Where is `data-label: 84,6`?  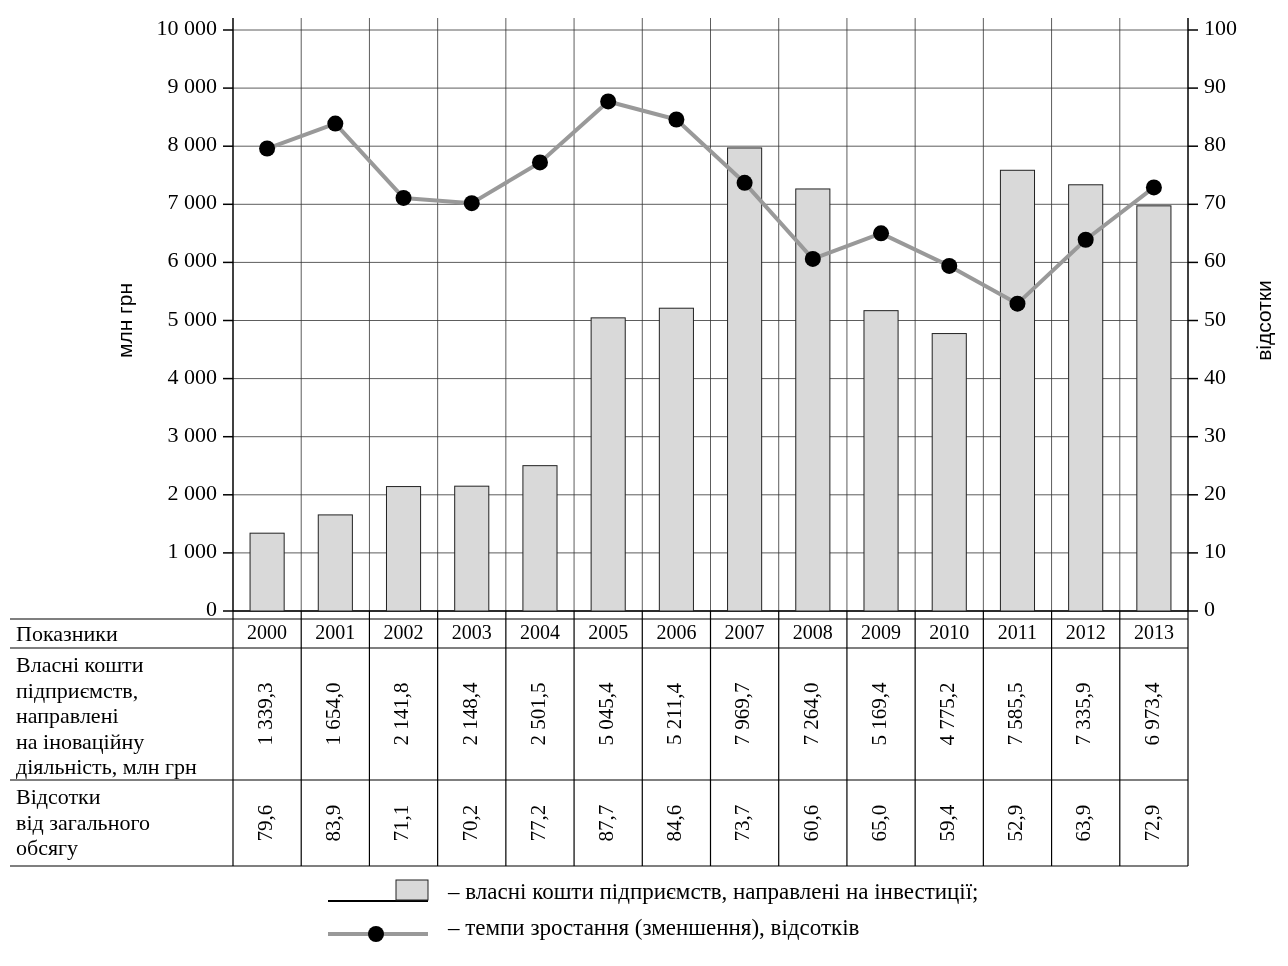
data-label: 84,6 is located at coordinates (674, 823).